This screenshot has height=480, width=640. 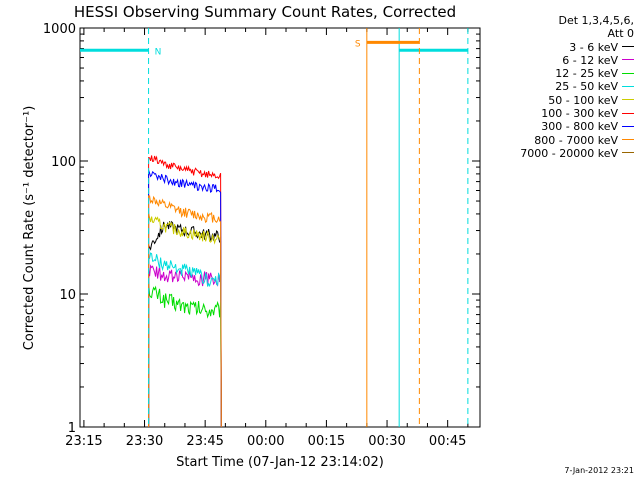 What do you see at coordinates (590, 60) in the screenshot?
I see `legend-label: 6 - 12 keV` at bounding box center [590, 60].